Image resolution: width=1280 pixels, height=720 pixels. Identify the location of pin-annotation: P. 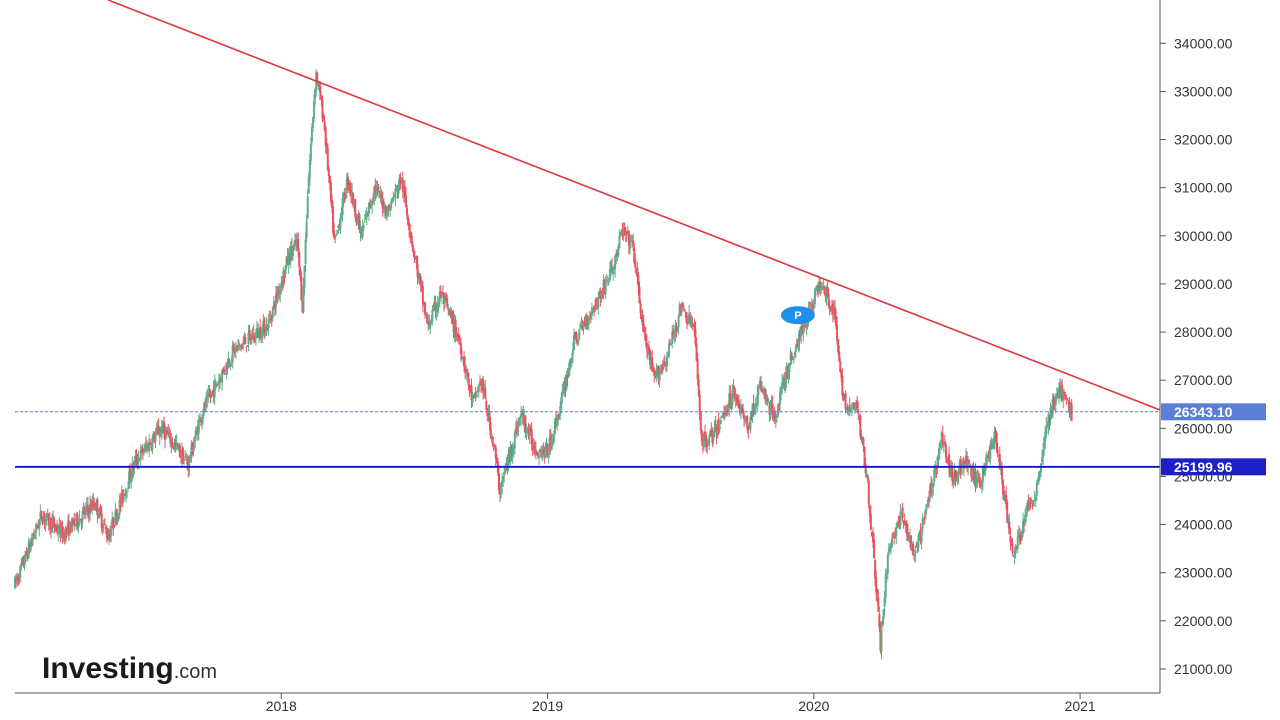
(797, 315).